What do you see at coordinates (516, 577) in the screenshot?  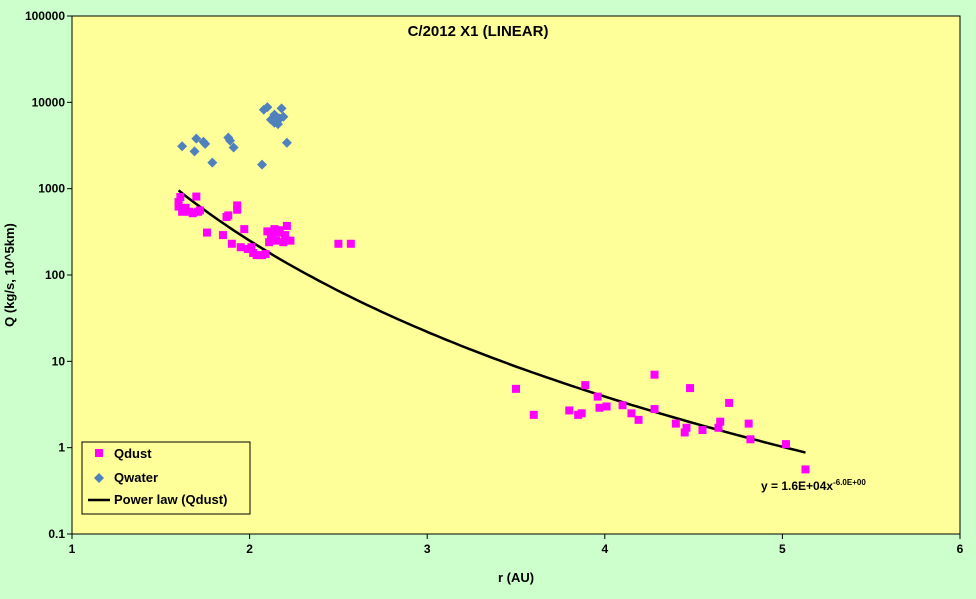 I see `x-axis-label: r (AU)` at bounding box center [516, 577].